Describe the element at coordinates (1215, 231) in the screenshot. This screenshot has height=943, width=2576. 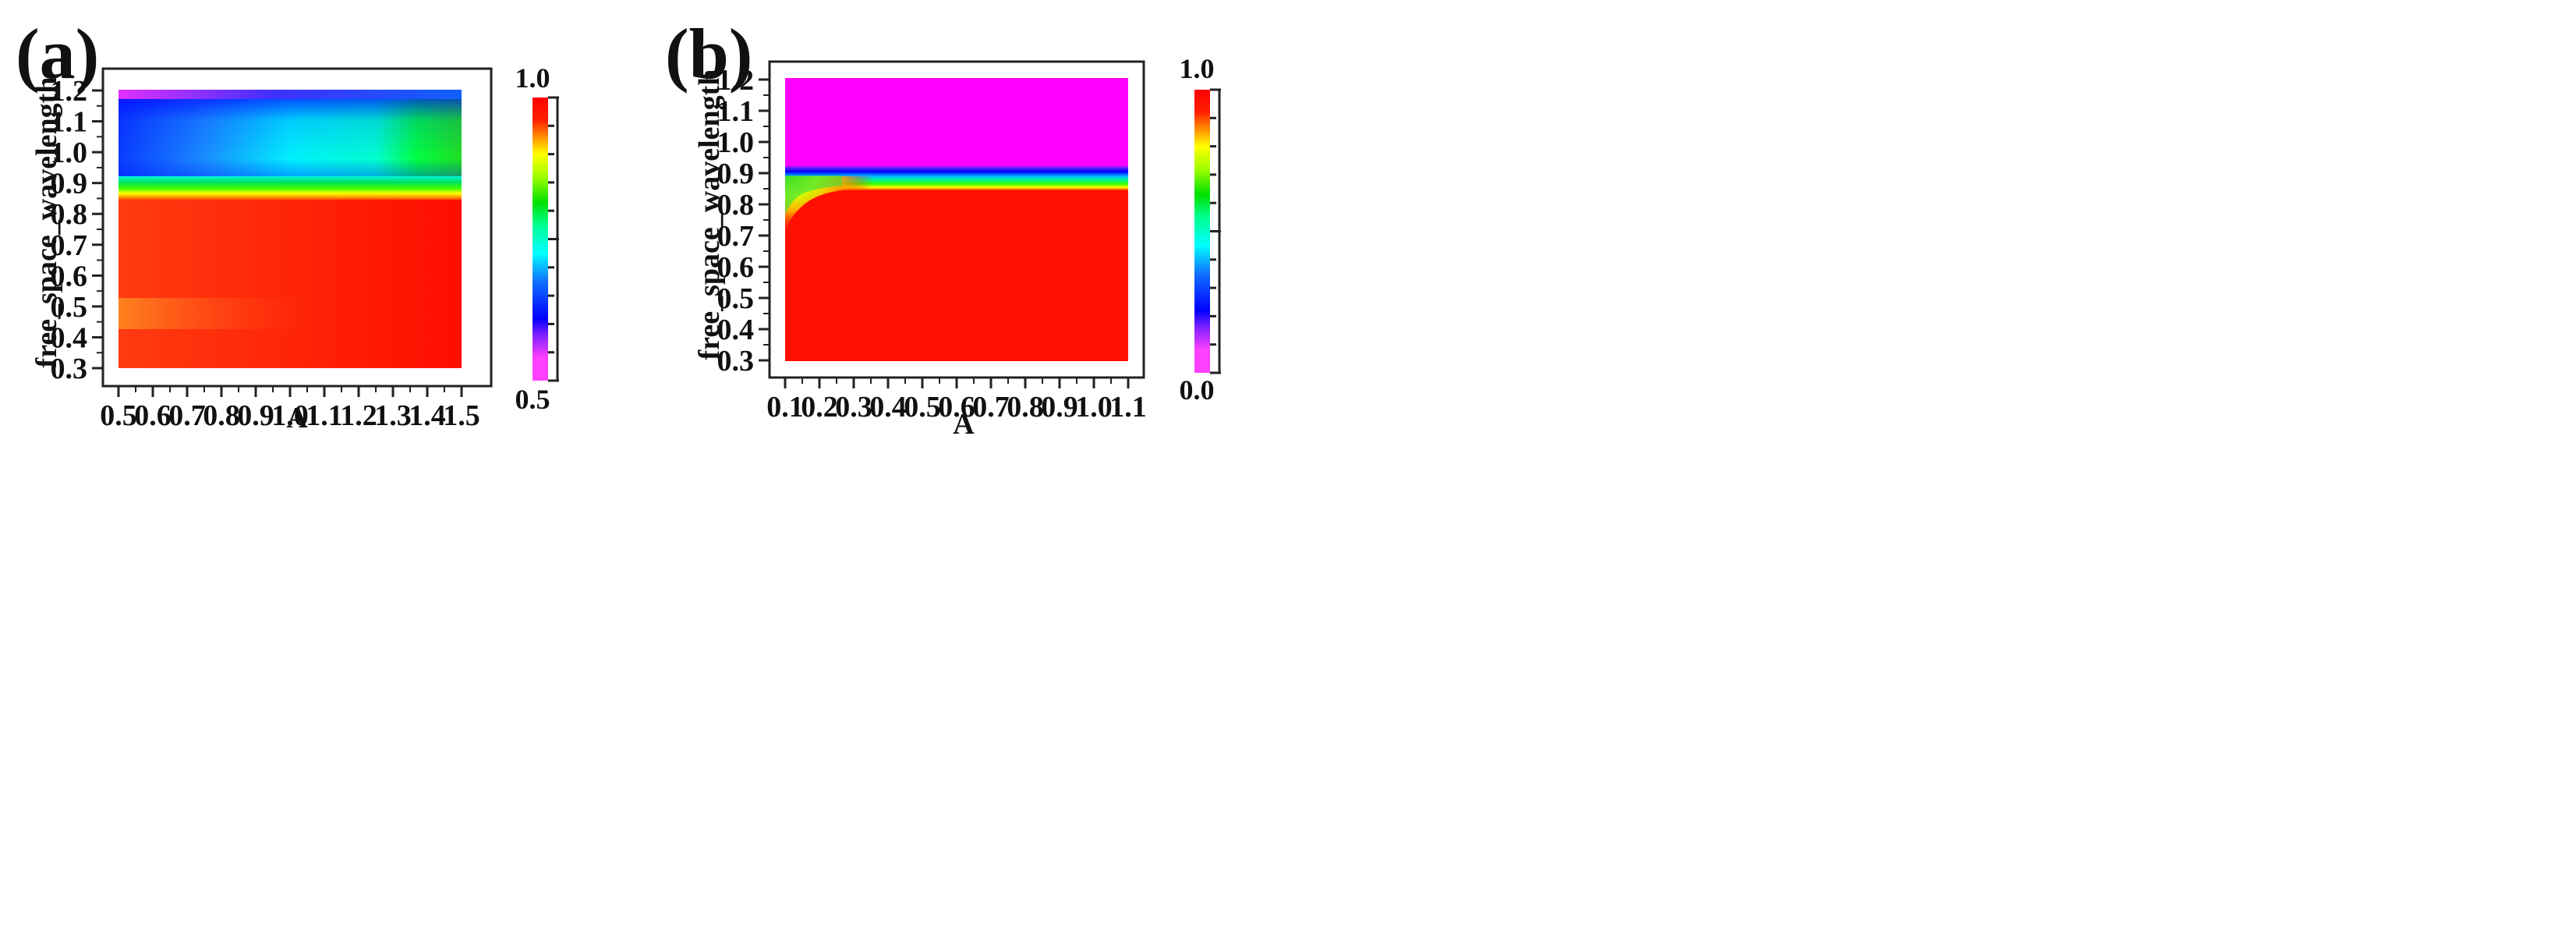
I see `panel-b-colorbar-ticks` at that location.